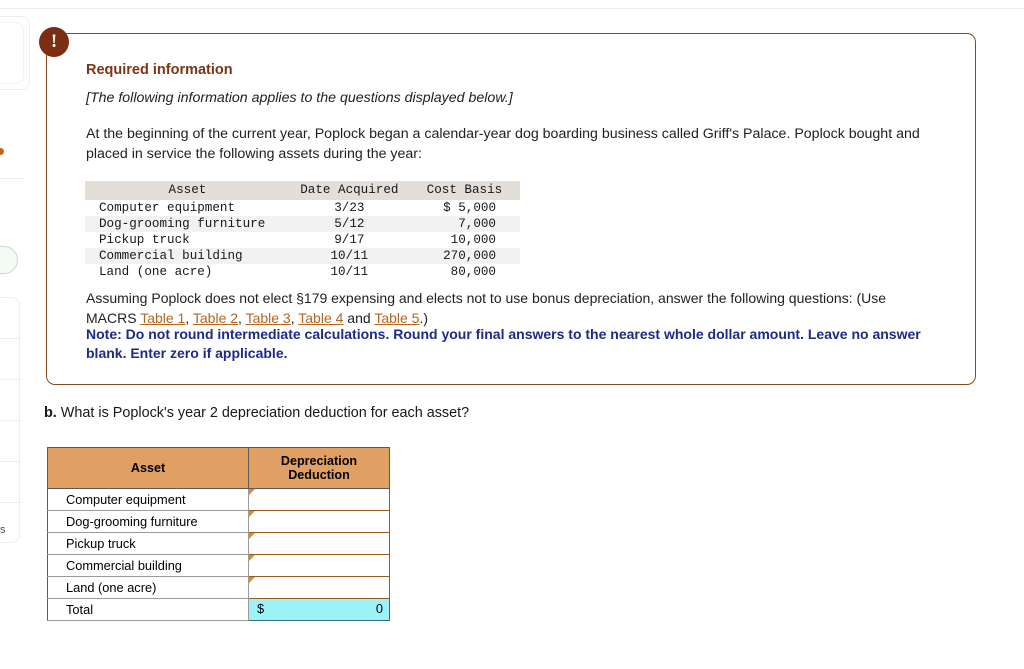 This screenshot has height=669, width=1024. What do you see at coordinates (319, 521) in the screenshot?
I see `deduction-input-dog-grooming-furniture` at bounding box center [319, 521].